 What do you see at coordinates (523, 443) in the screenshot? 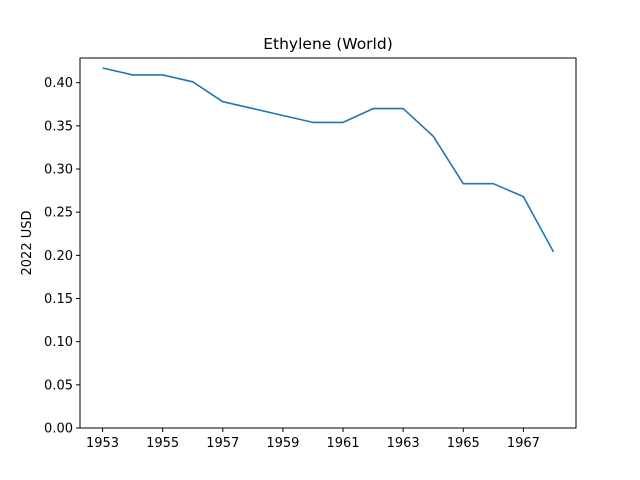
I see `x-tick-label: 1967` at bounding box center [523, 443].